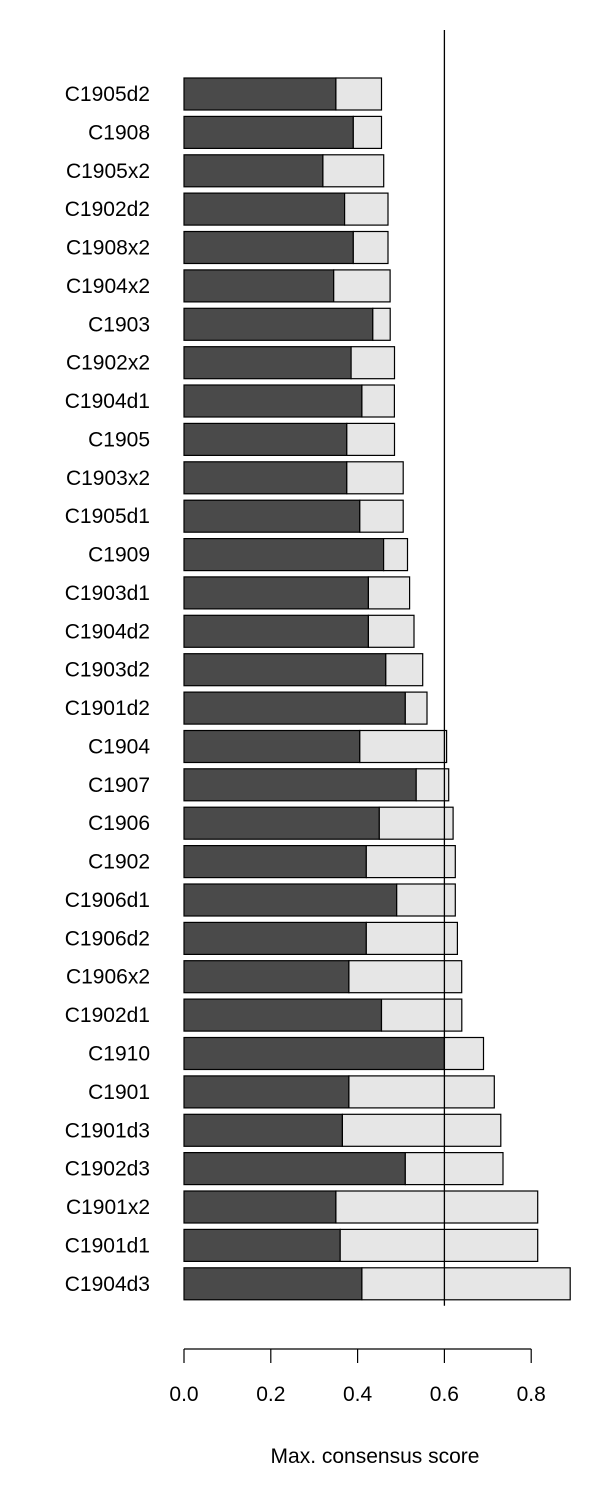 The width and height of the screenshot is (600, 1500). I want to click on category-label: C1902d1, so click(107, 1015).